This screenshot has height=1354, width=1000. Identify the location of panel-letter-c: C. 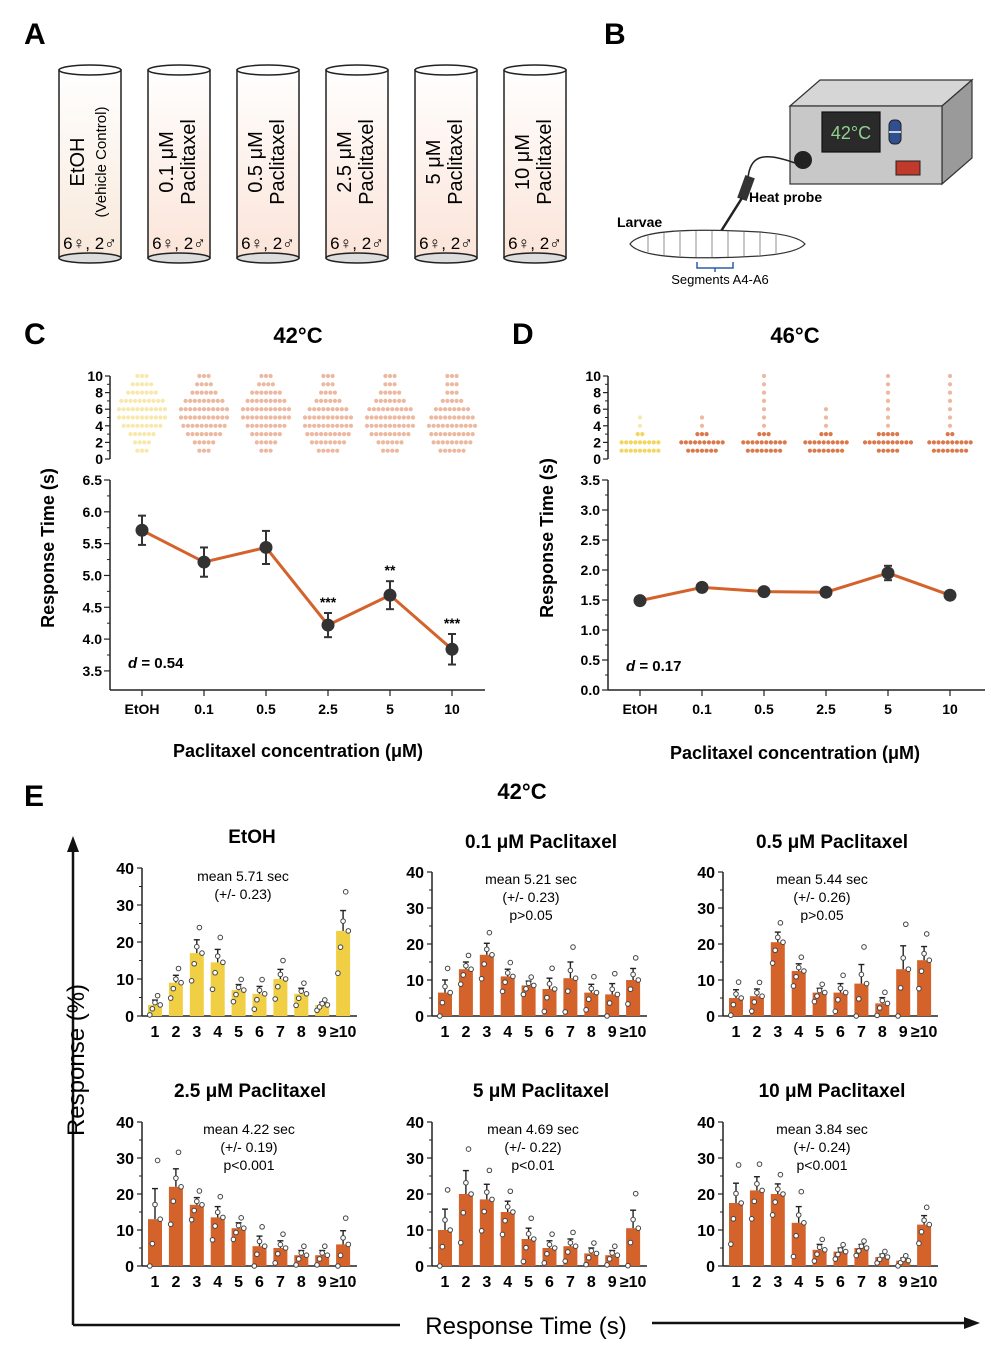
(35, 334).